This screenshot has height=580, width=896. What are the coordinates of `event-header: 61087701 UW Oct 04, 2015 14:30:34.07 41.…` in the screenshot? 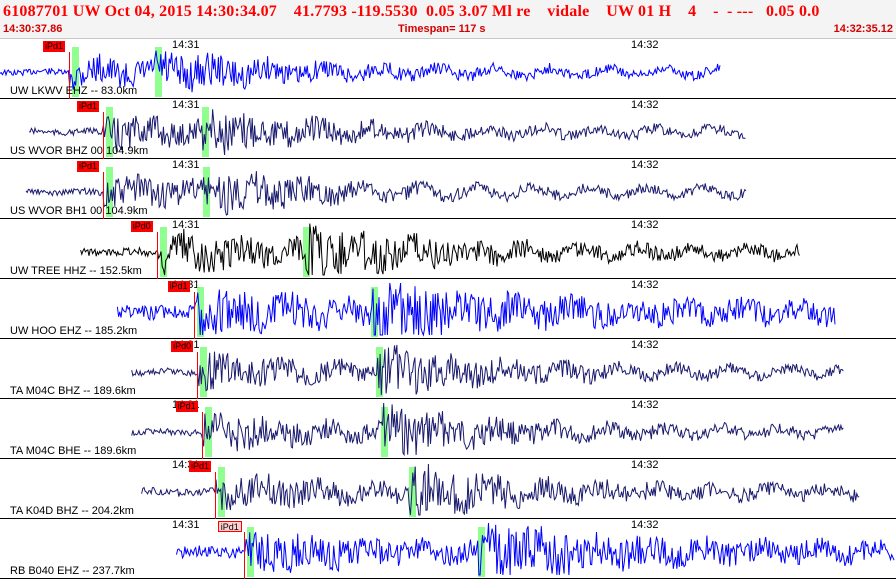 It's located at (448, 19).